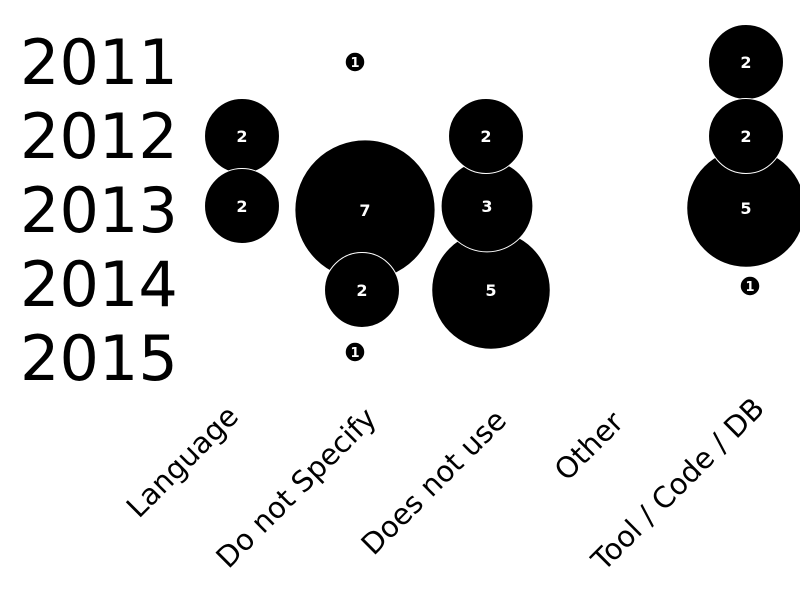 The image size is (800, 600). I want to click on bubble-value-label: 7, so click(364, 210).